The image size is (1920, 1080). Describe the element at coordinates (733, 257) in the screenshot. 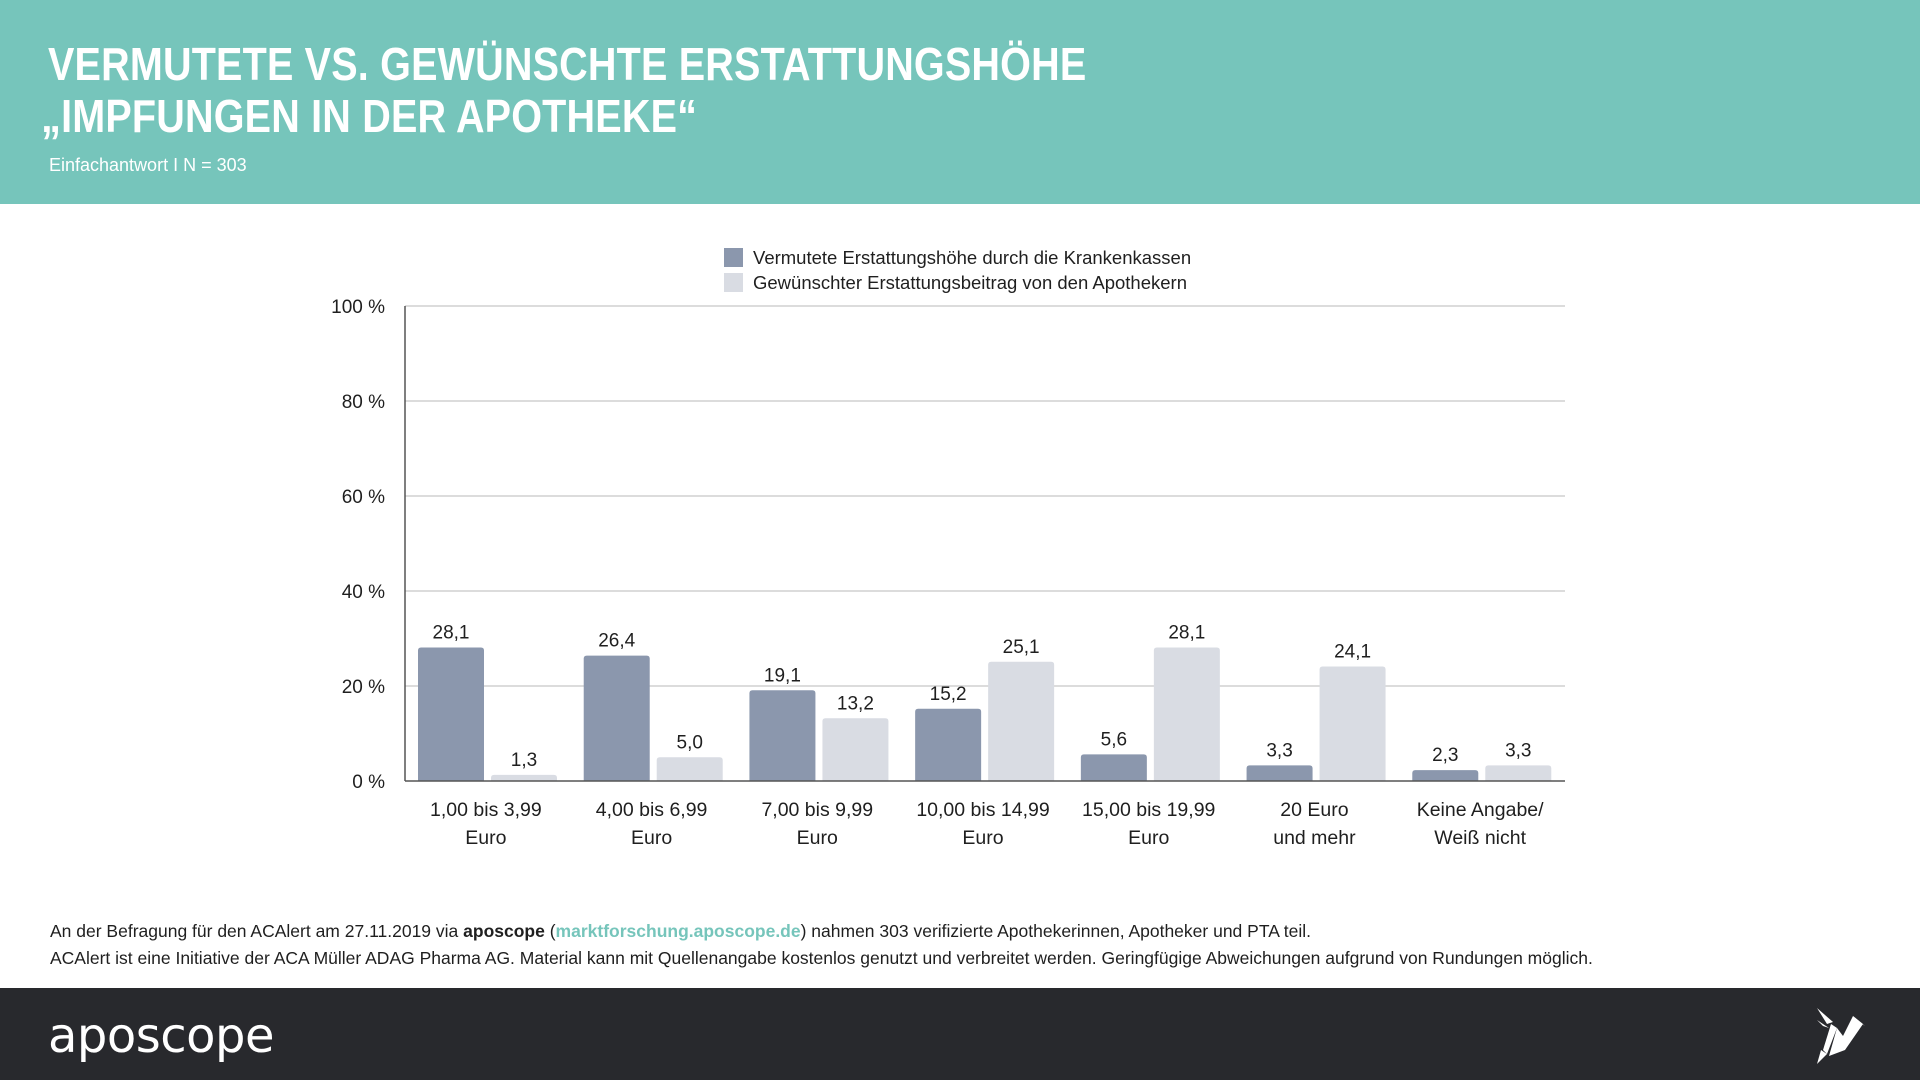

I see `legend-swatch-vermutet` at that location.